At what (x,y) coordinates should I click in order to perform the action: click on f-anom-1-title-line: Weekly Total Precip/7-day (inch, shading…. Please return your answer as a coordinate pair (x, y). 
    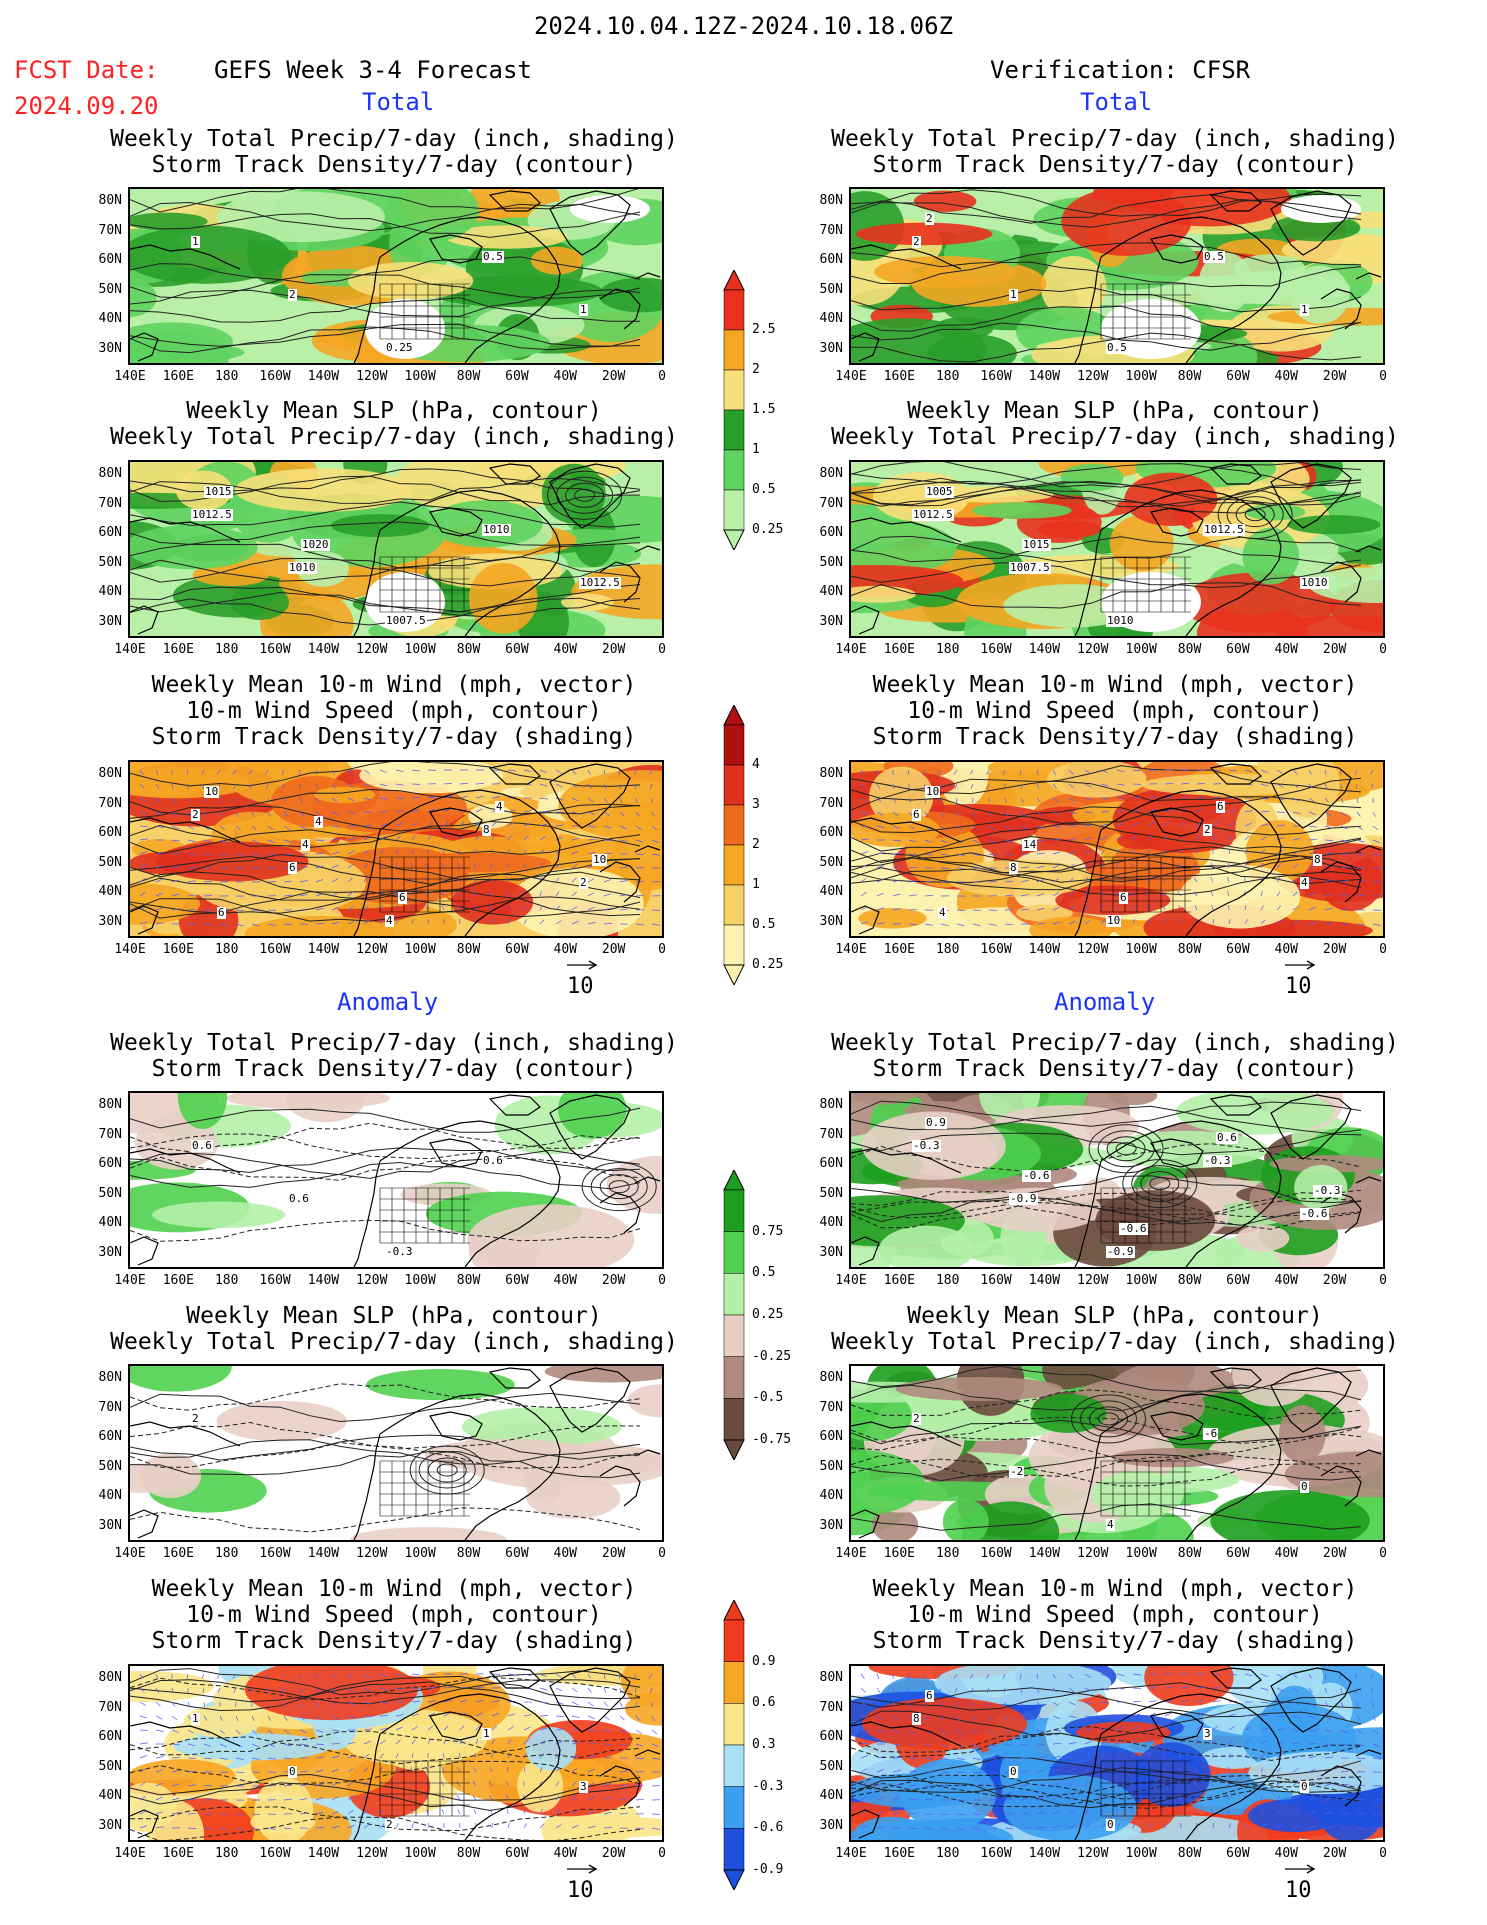
    Looking at the image, I should click on (394, 1043).